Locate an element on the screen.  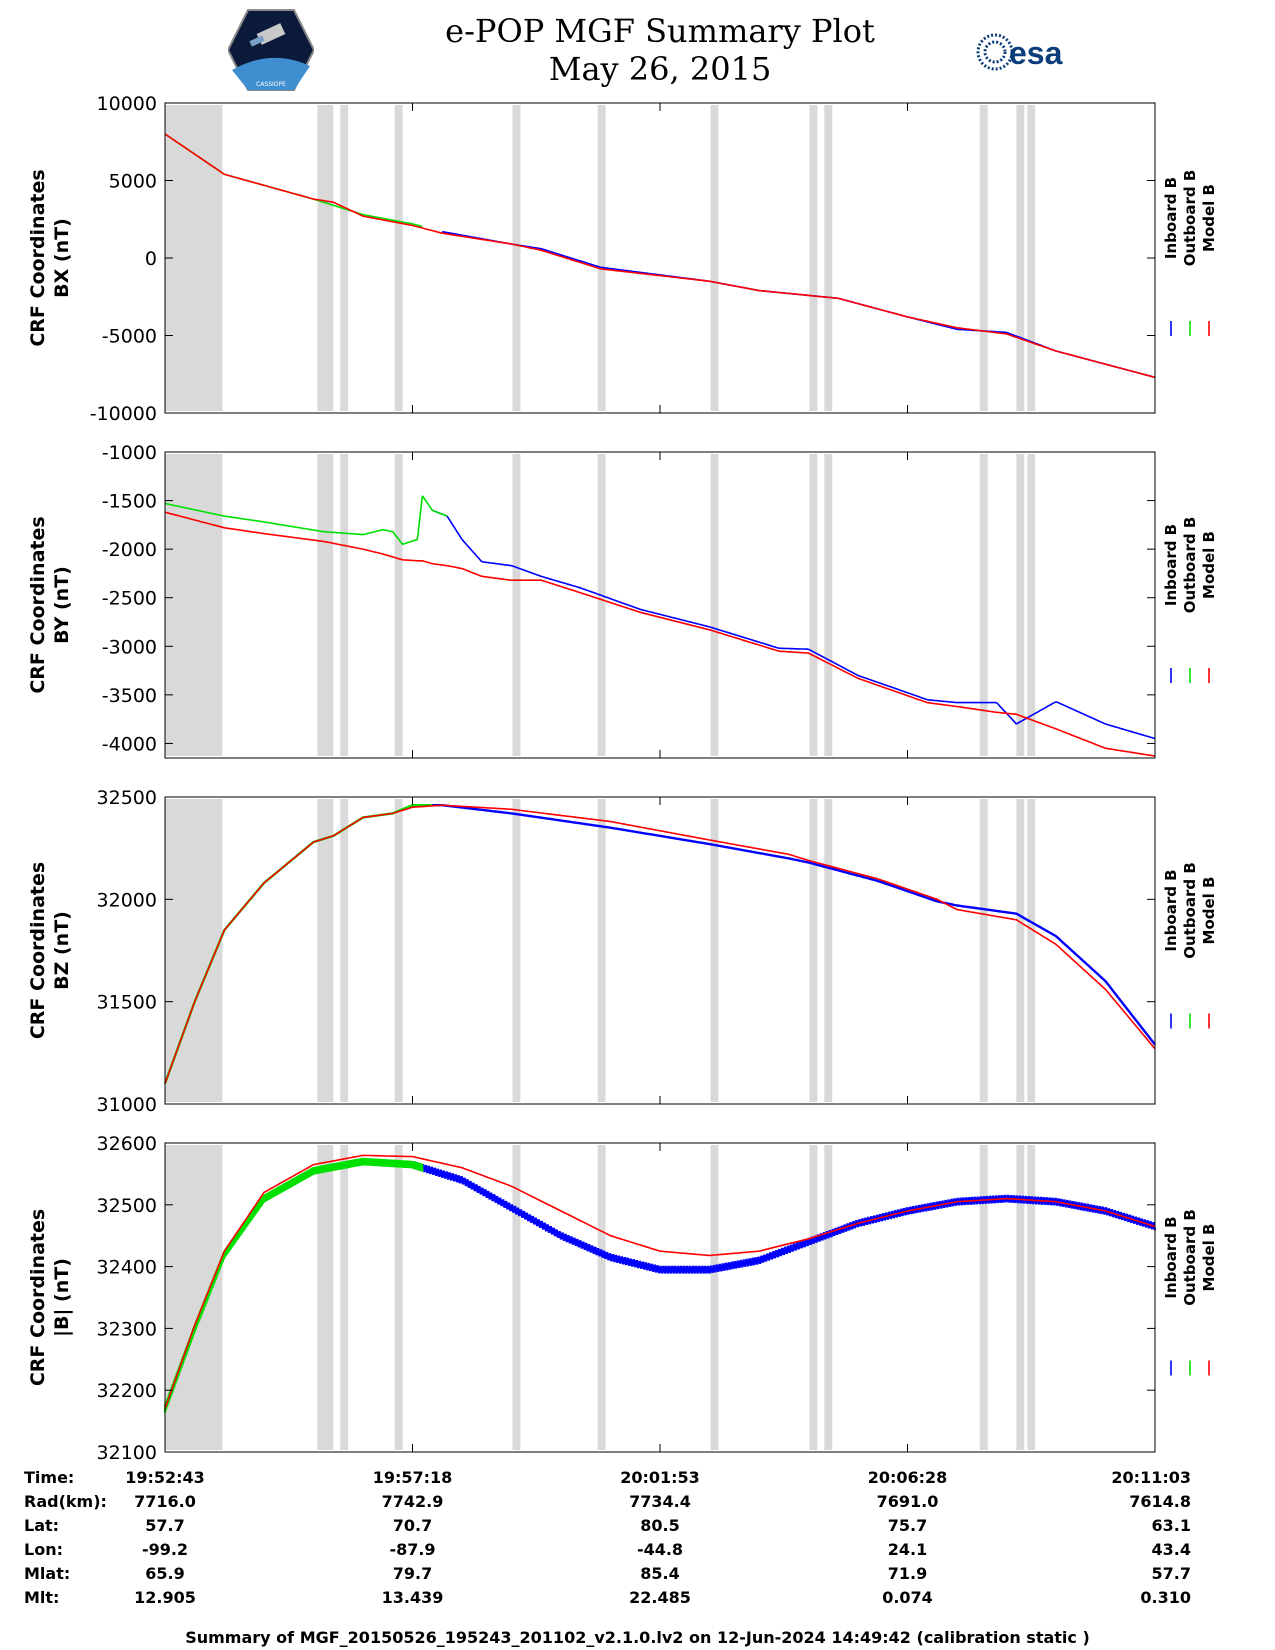
ephemeris-value: 7691.0 is located at coordinates (908, 1501).